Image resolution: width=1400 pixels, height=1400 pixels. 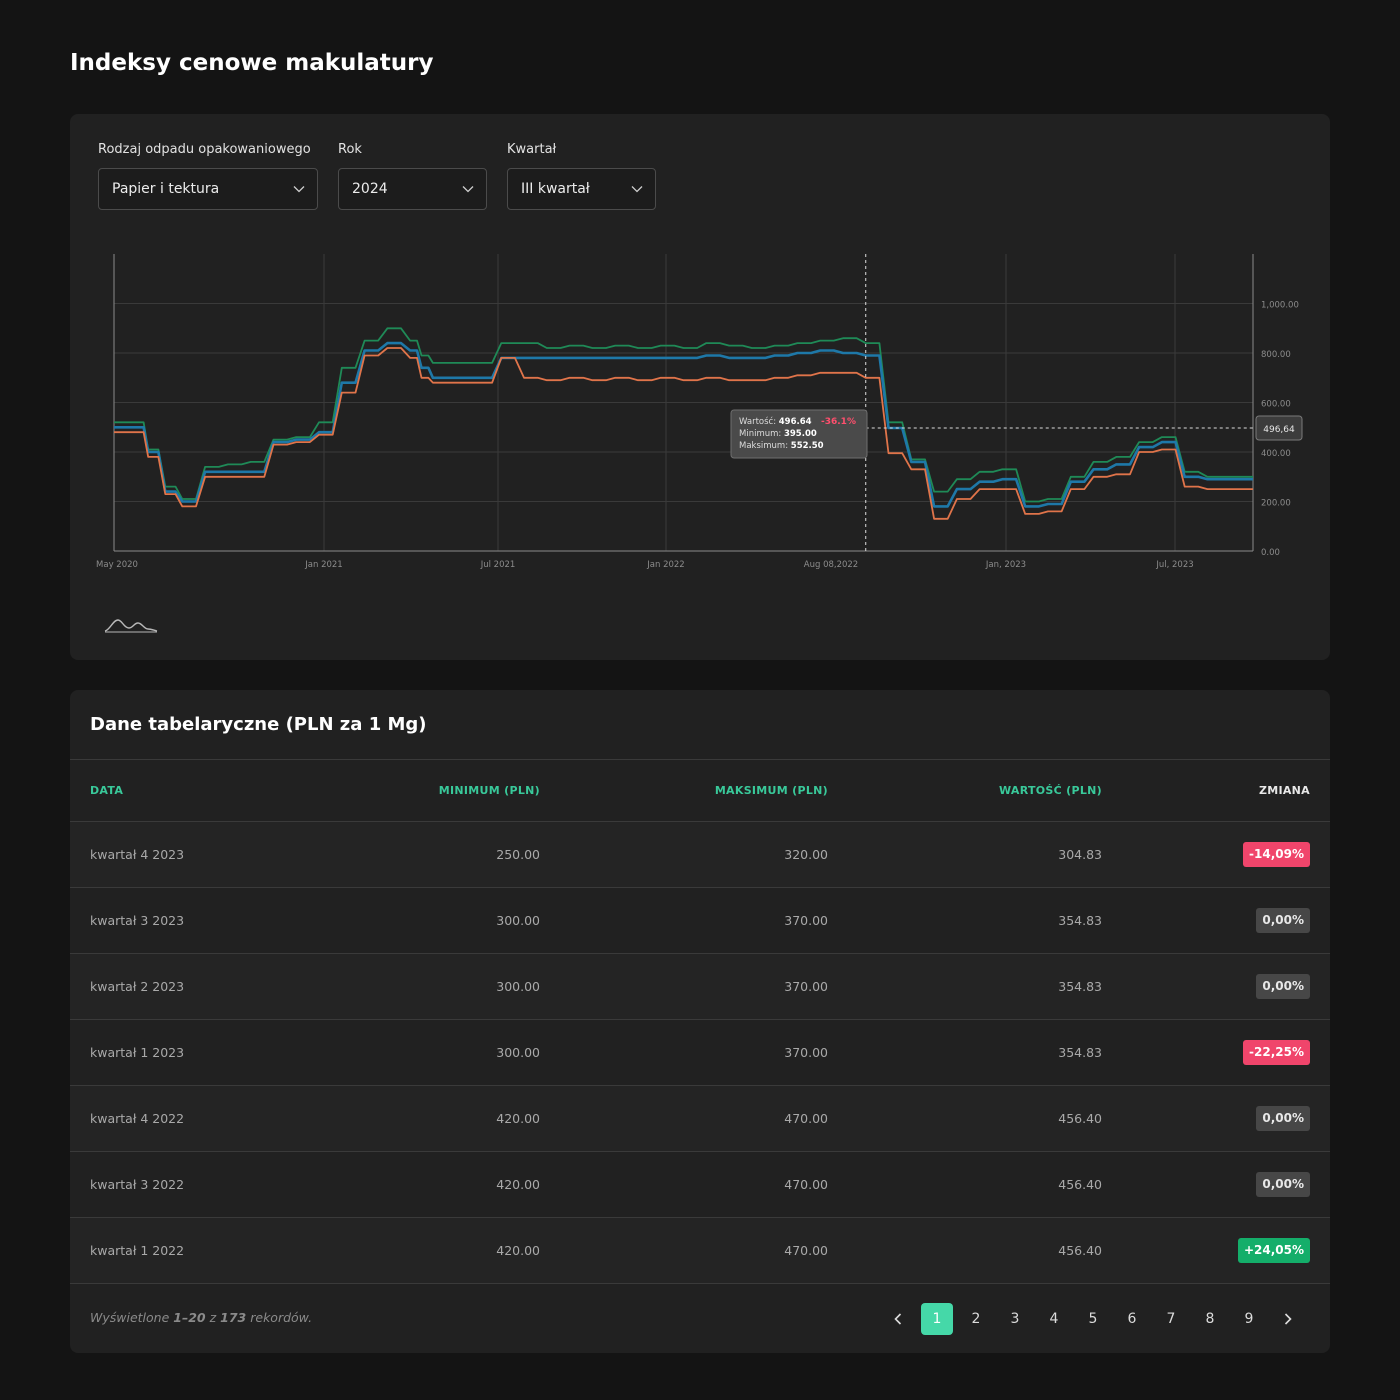 What do you see at coordinates (1276, 355) in the screenshot?
I see `y-tick-label: 800.00` at bounding box center [1276, 355].